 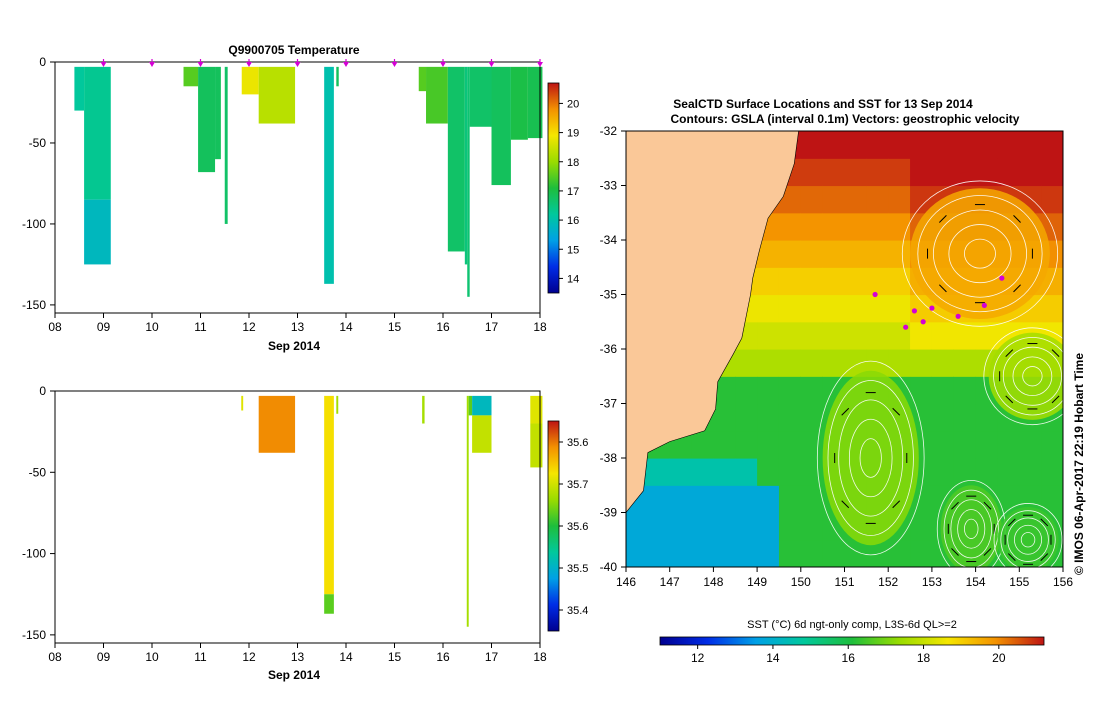 What do you see at coordinates (626, 582) in the screenshot?
I see `map-x-tick-label: 146` at bounding box center [626, 582].